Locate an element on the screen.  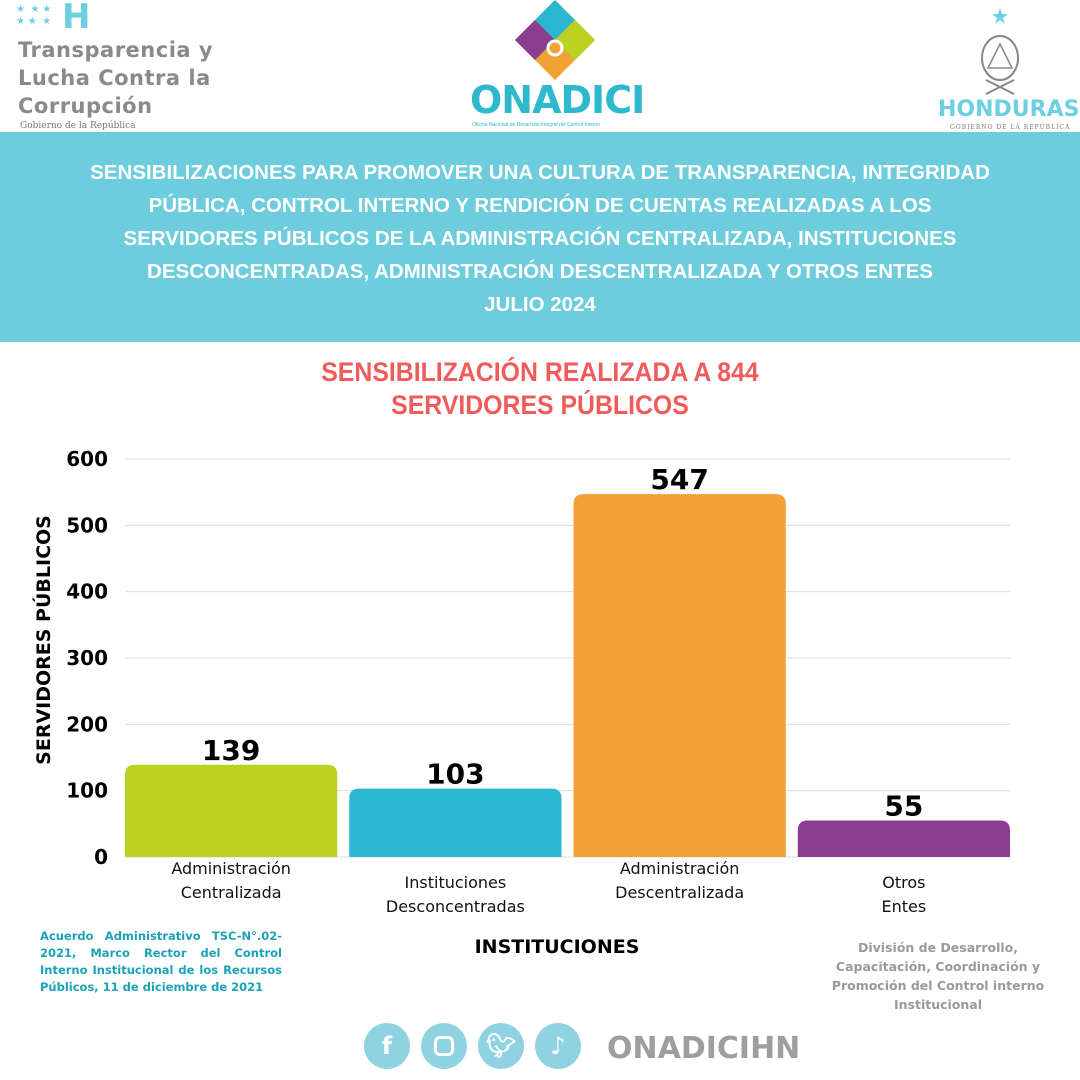
x-tick-label: Desconcentradas is located at coordinates (455, 906).